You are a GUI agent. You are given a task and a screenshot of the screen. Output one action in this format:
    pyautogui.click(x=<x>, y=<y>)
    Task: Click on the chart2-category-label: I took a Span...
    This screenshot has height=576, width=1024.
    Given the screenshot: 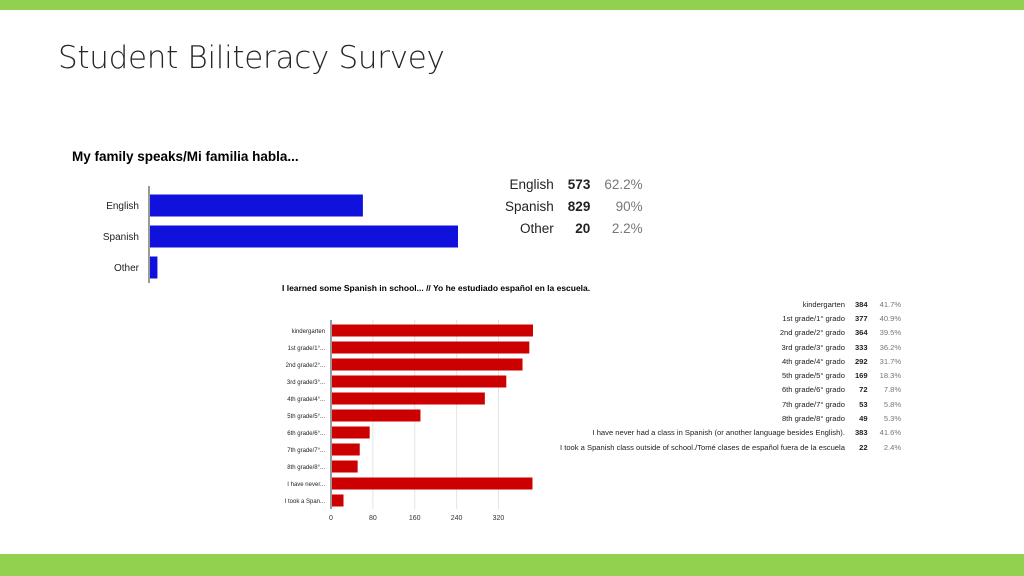 What is the action you would take?
    pyautogui.click(x=305, y=502)
    